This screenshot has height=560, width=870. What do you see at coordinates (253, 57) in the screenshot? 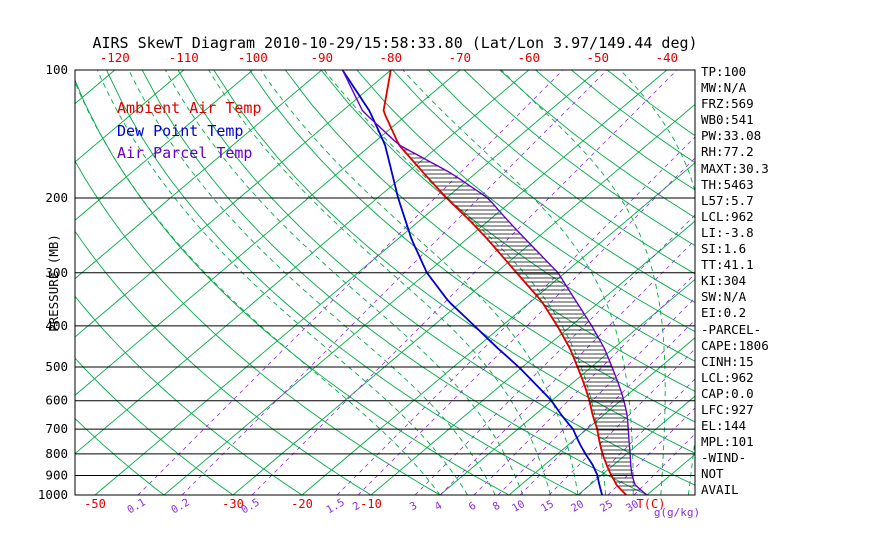
I see `svg-text: -100` at bounding box center [253, 57].